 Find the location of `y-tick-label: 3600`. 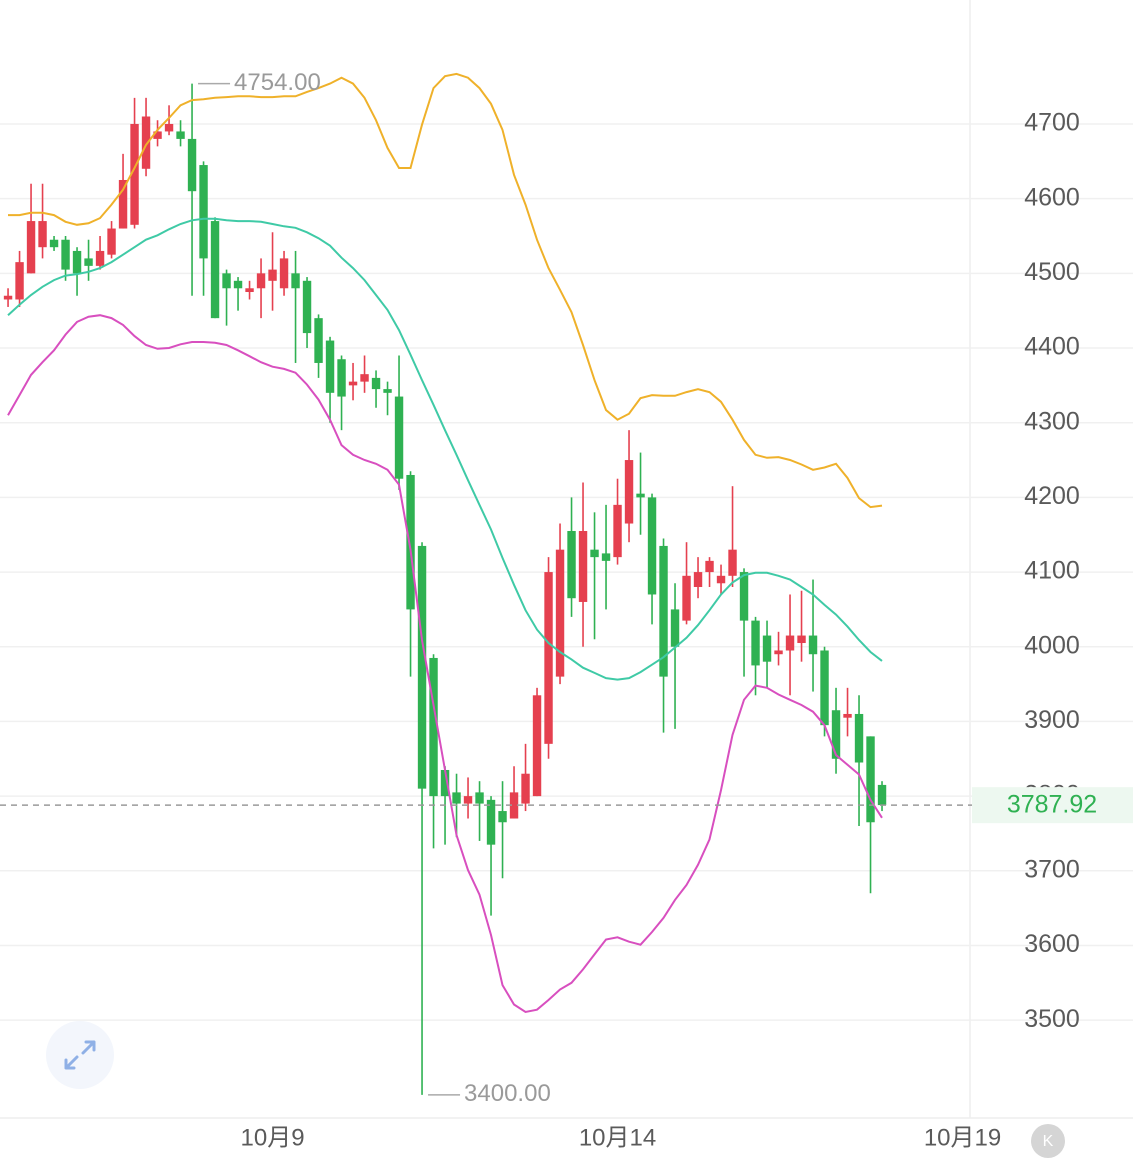

y-tick-label: 3600 is located at coordinates (1052, 944).